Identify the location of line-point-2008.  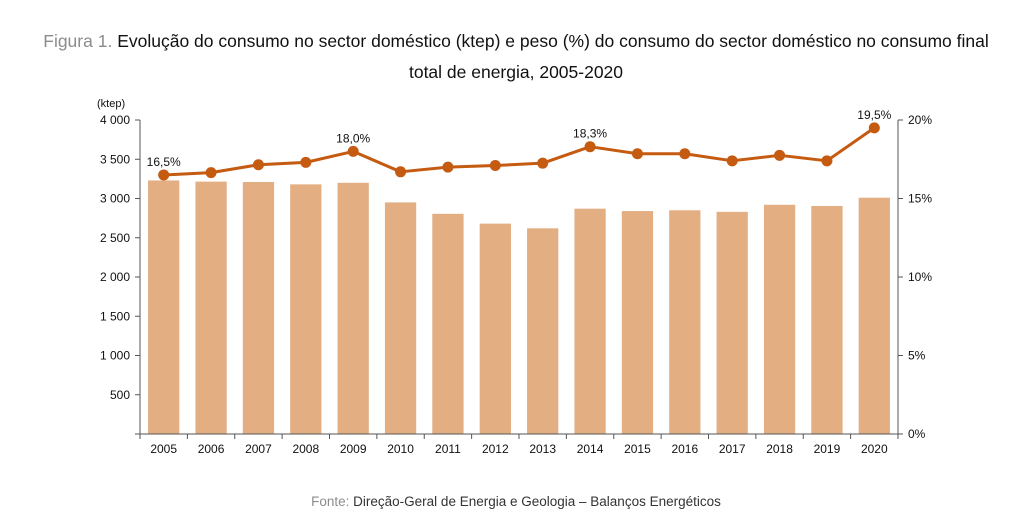
(306, 162).